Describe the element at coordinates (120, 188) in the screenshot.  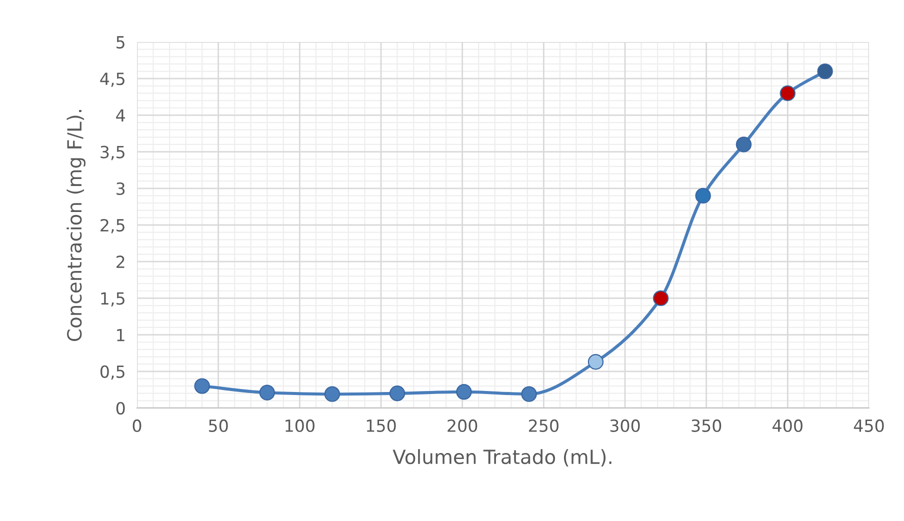
I see `y-tick-label: 3` at that location.